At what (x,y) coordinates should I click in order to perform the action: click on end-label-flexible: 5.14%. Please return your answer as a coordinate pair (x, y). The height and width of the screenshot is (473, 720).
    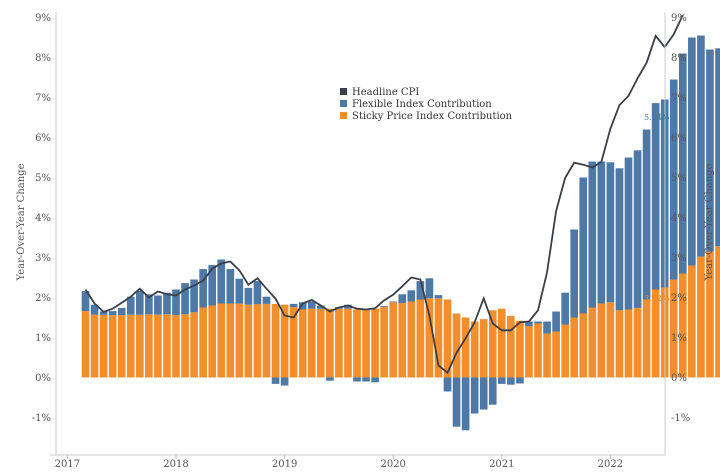
    Looking at the image, I should click on (657, 117).